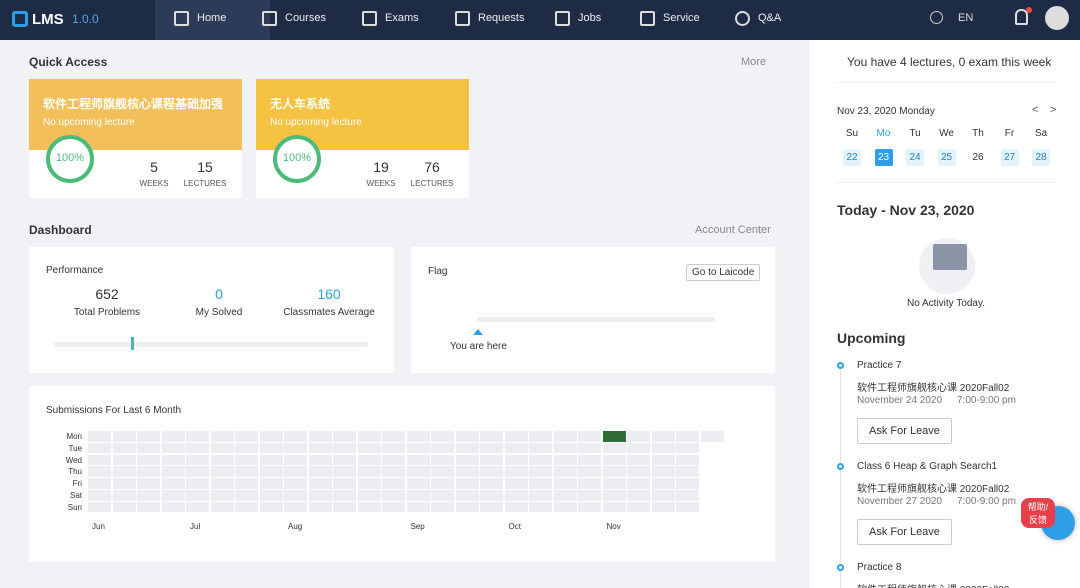 The image size is (1080, 588). Describe the element at coordinates (219, 294) in the screenshot. I see `stat-value: 0` at that location.